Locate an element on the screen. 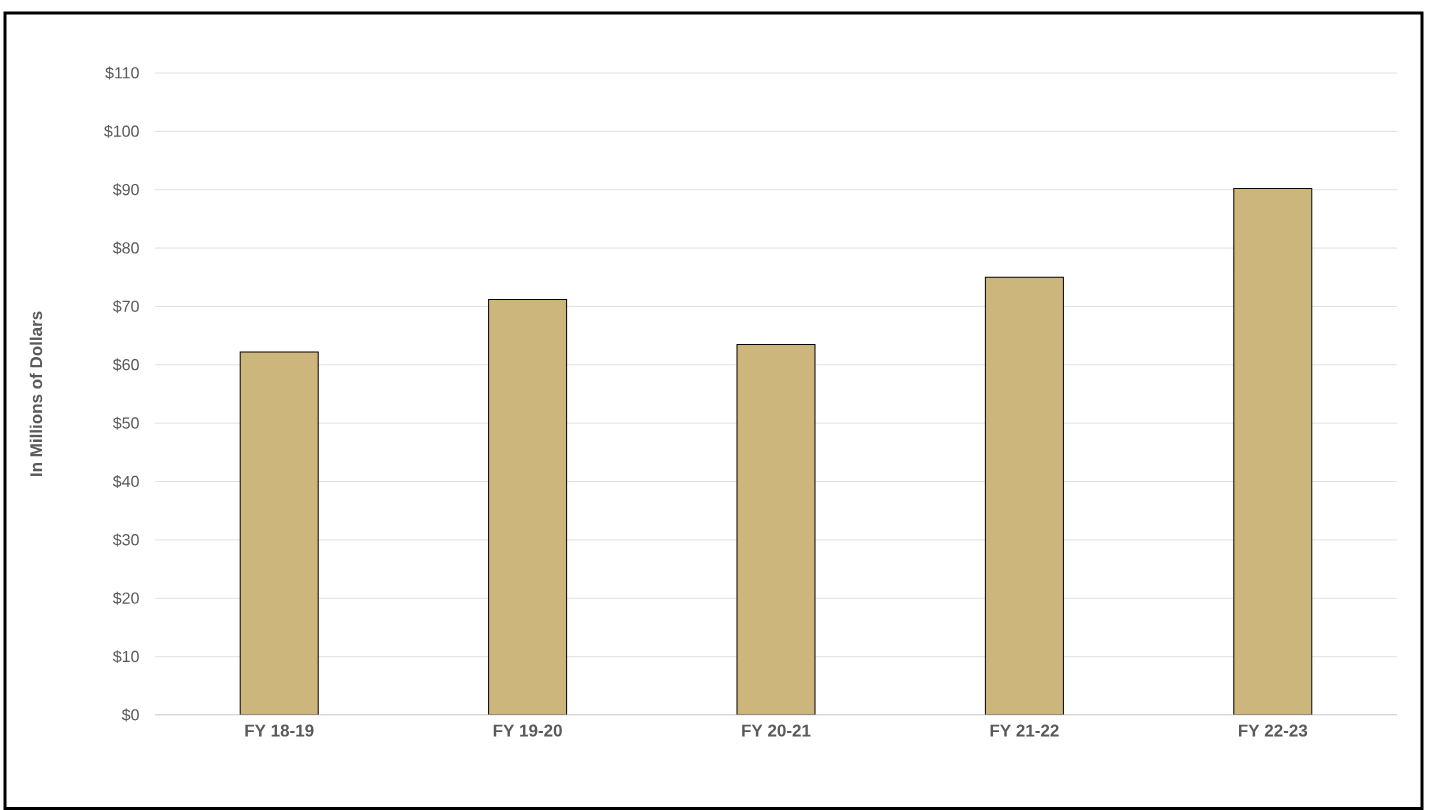 The width and height of the screenshot is (1433, 810). y-tick-label: $60 is located at coordinates (125, 365).